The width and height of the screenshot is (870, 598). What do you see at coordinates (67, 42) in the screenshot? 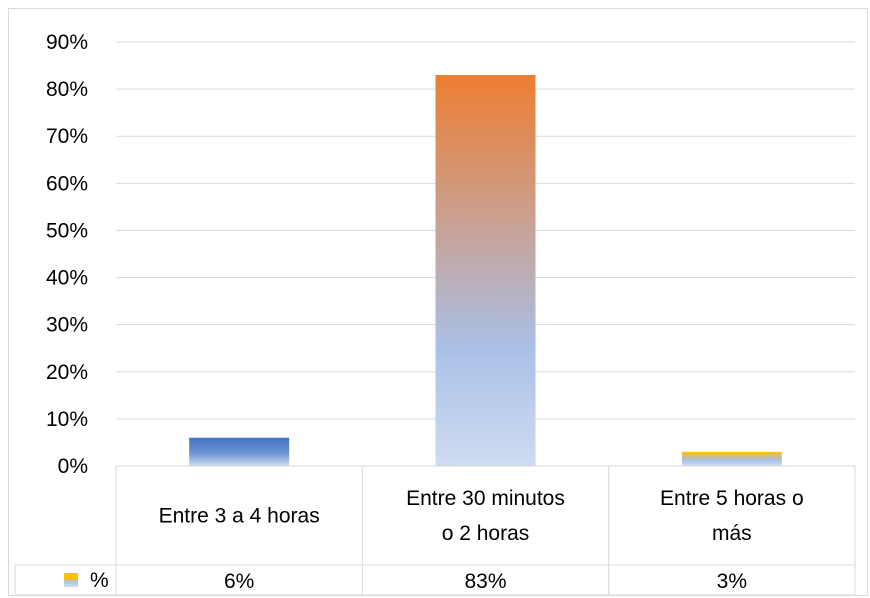
I see `y-tick-label: 90%` at bounding box center [67, 42].